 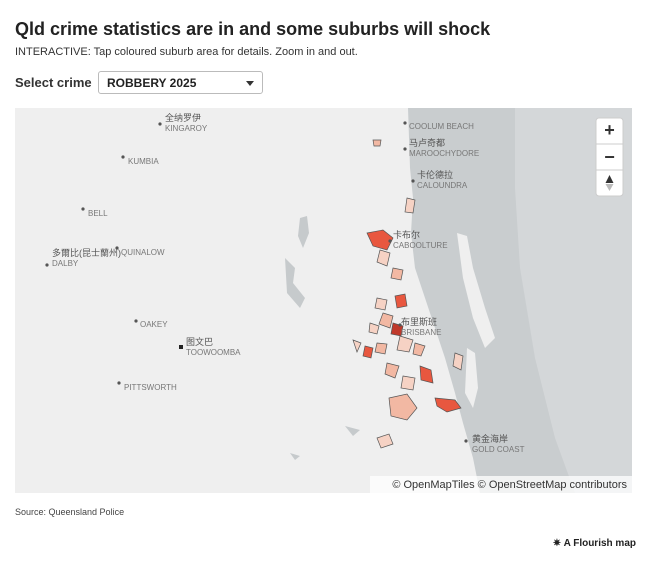 I want to click on deep-sea, so click(x=573, y=300).